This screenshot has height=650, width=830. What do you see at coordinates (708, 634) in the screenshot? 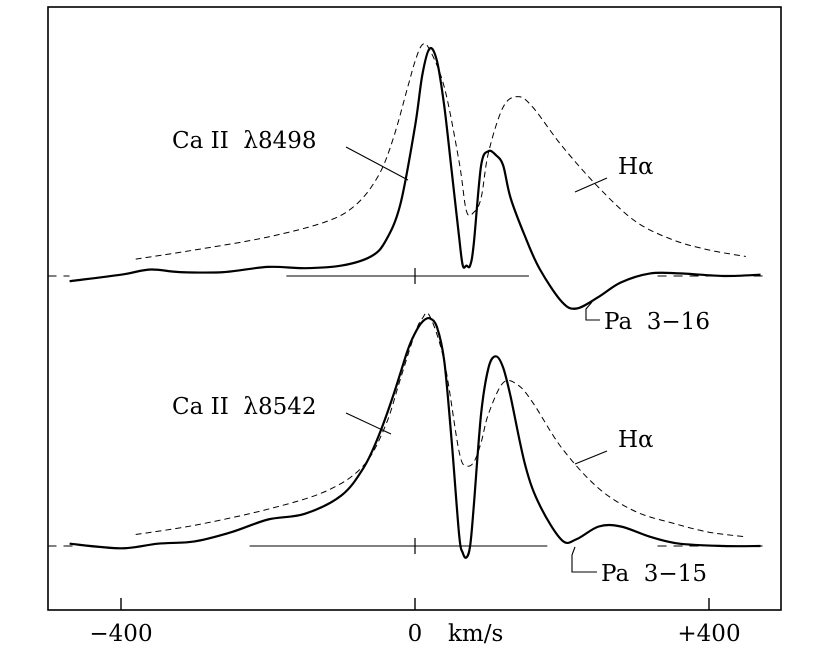
I see `x-tick-label: +400` at bounding box center [708, 634].